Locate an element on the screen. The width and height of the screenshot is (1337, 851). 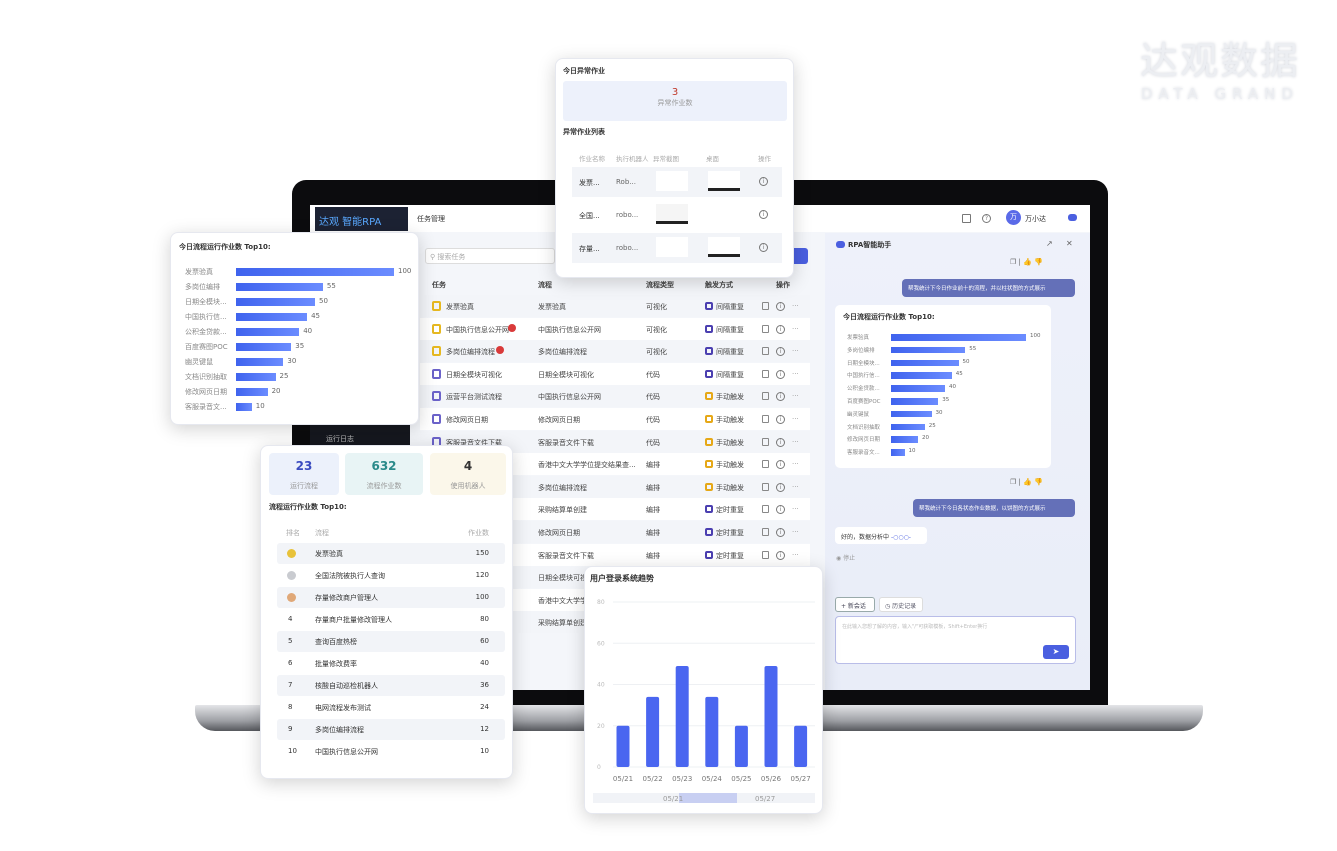
rank-row: 7 核酸自动巡检机器人 36 is located at coordinates (391, 685).